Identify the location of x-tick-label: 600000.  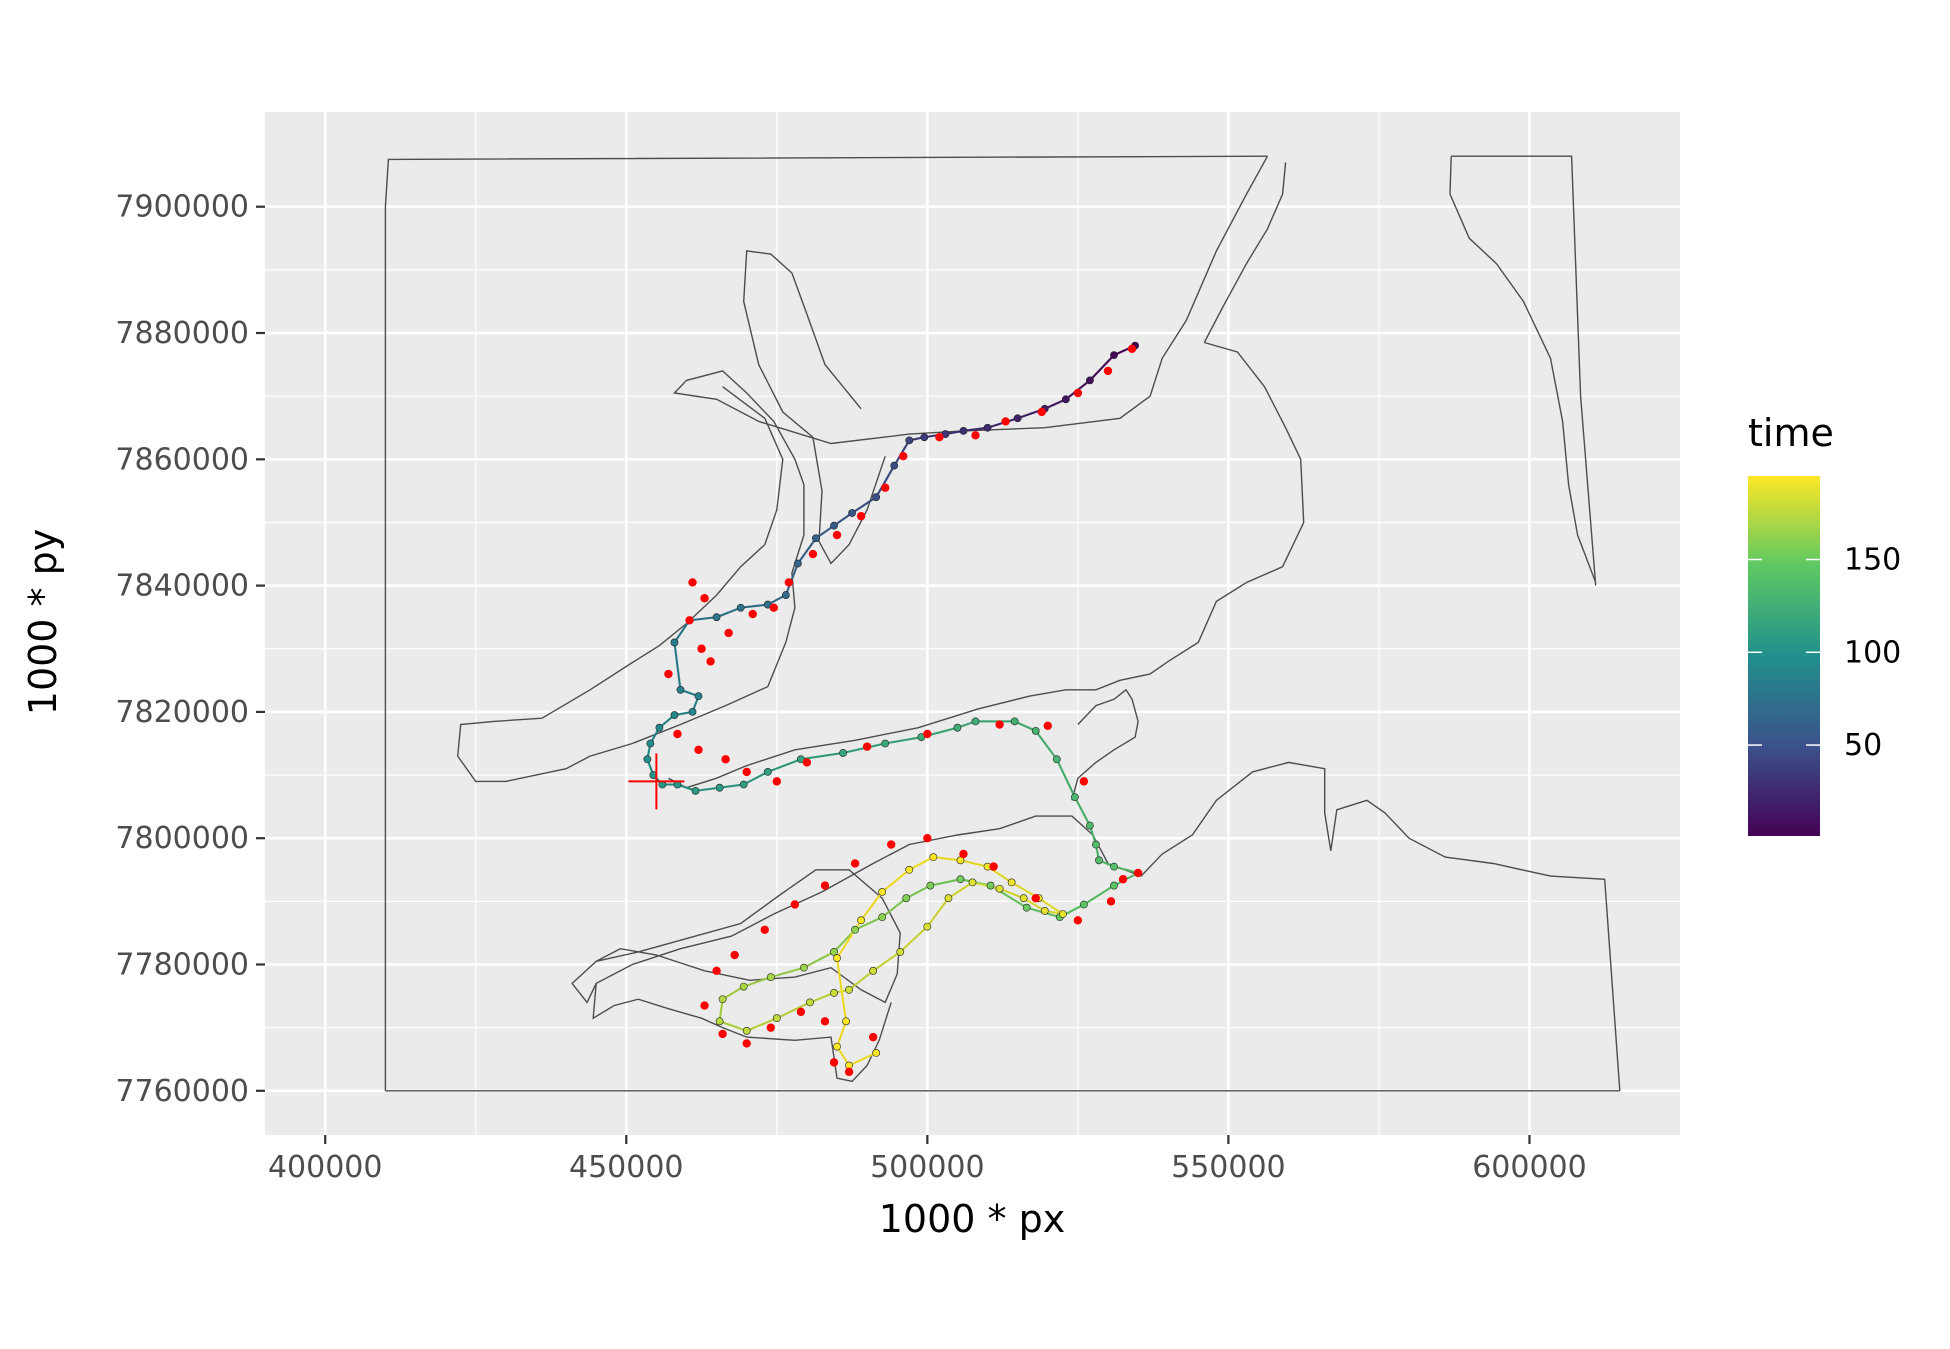
(1529, 1167).